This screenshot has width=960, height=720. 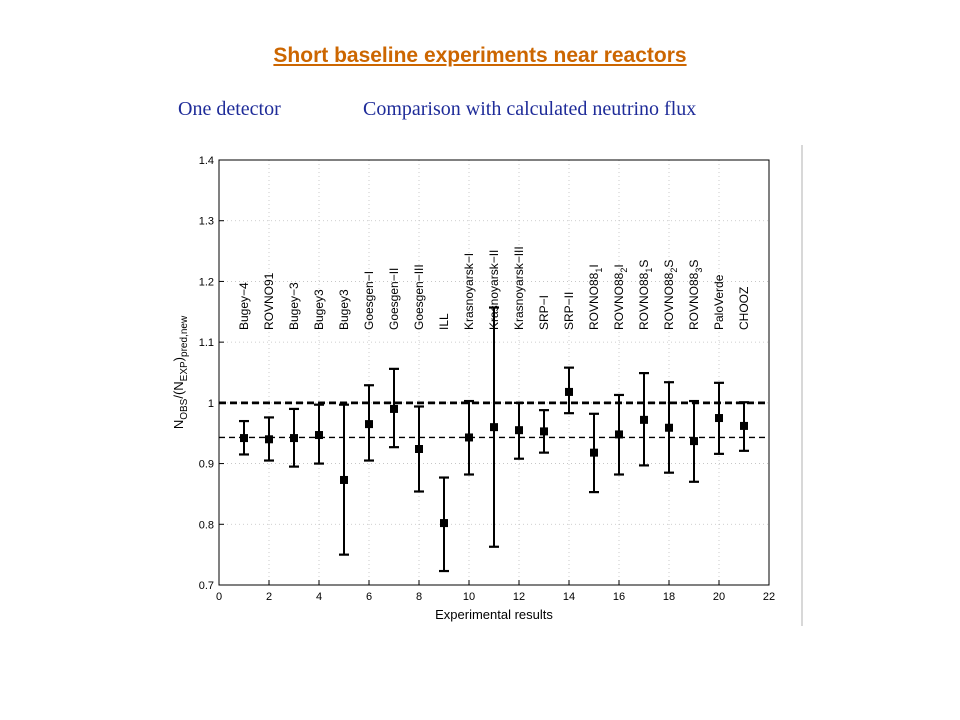 What do you see at coordinates (669, 597) in the screenshot?
I see `x-tick-label: 18` at bounding box center [669, 597].